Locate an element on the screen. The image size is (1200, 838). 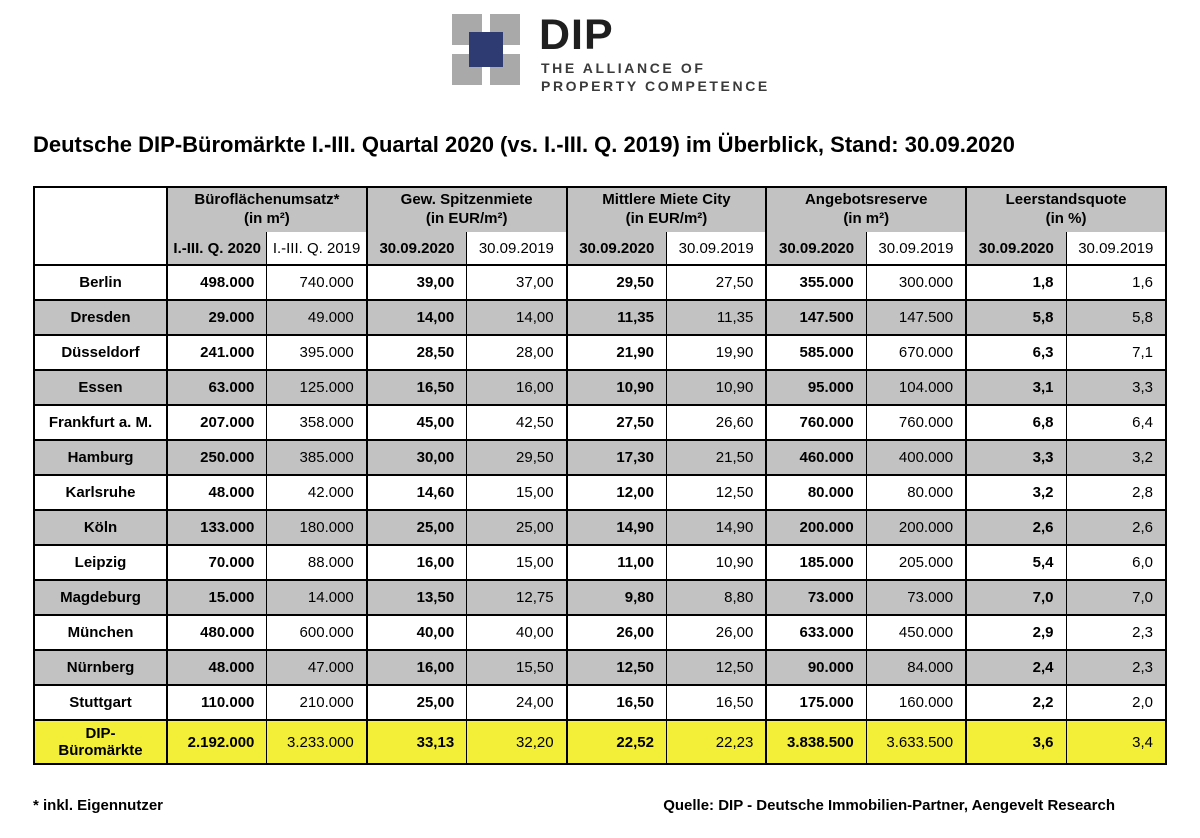
value-cell-2019: 80.000 is located at coordinates (916, 492).